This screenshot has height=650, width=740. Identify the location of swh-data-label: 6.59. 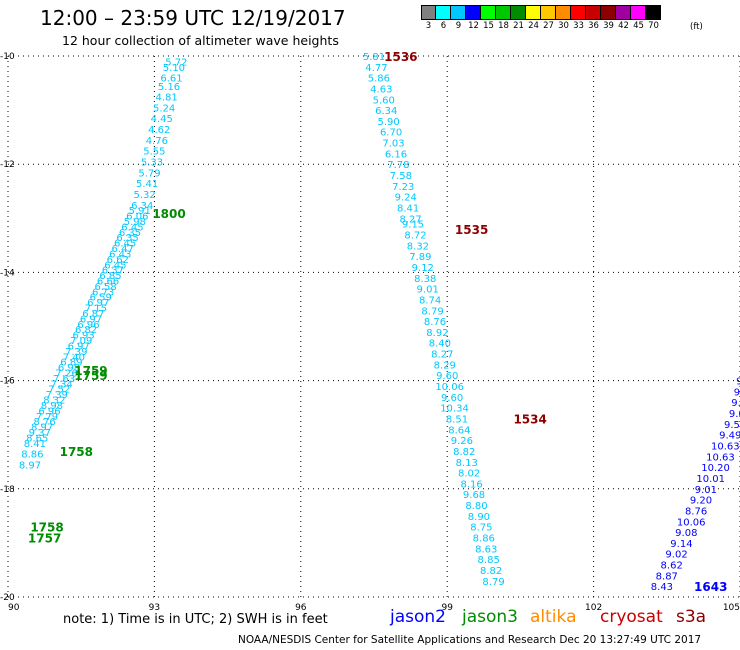
(101, 298).